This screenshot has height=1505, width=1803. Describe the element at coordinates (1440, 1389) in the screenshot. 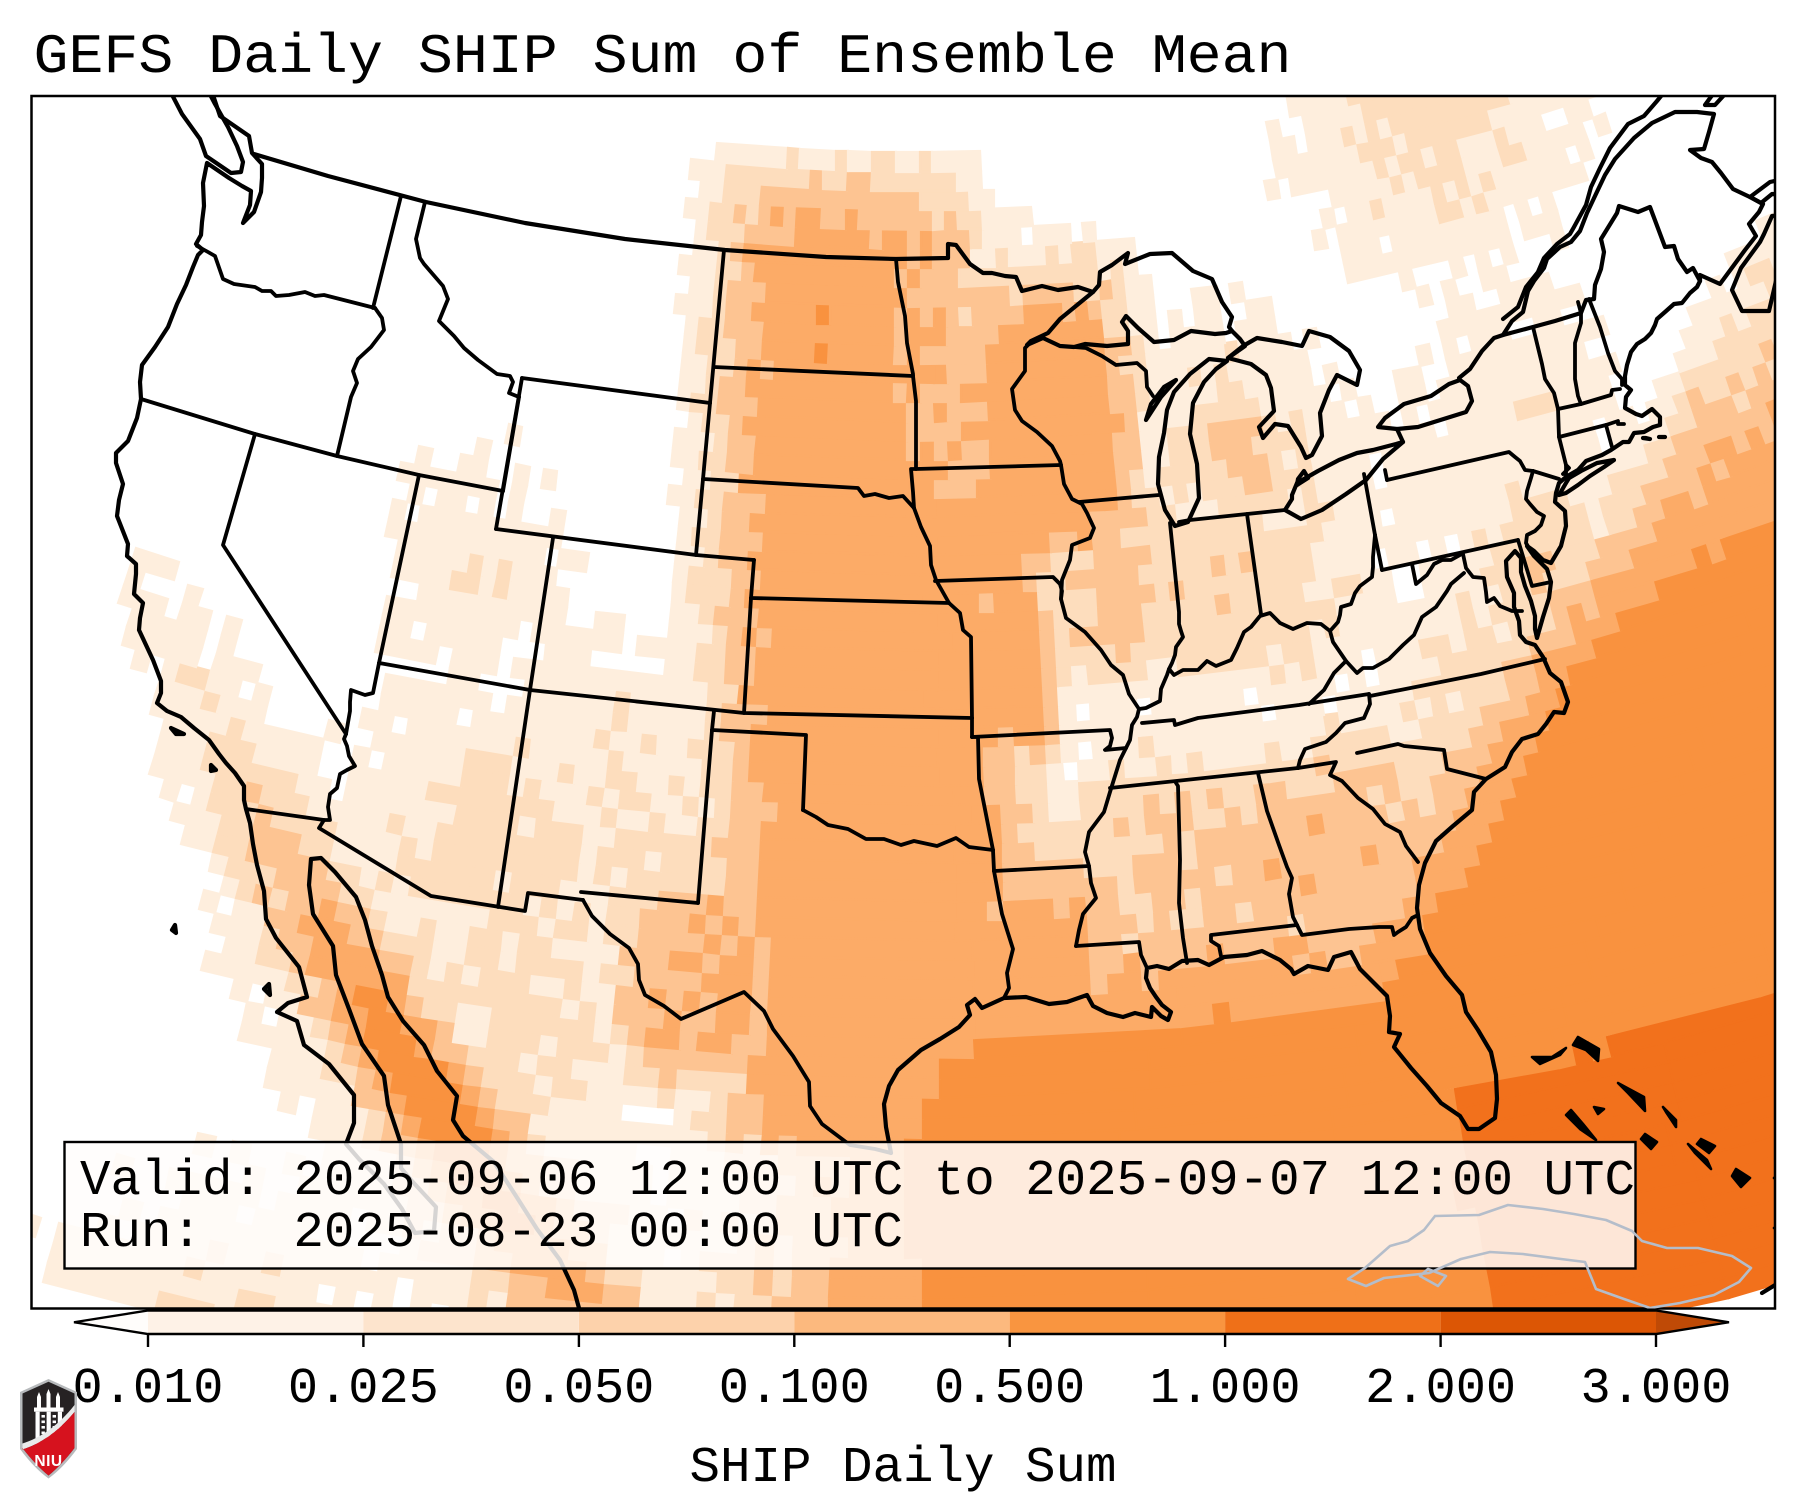

I see `svg-text: 2.000` at that location.